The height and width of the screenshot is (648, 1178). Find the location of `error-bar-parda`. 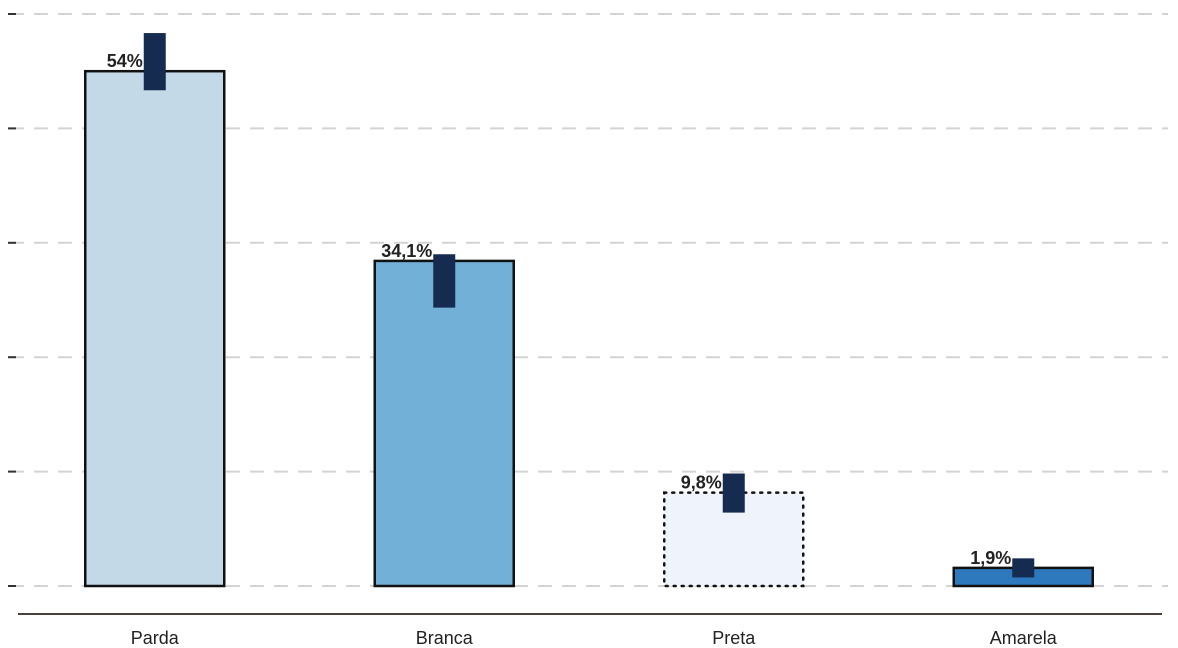

error-bar-parda is located at coordinates (154, 62).